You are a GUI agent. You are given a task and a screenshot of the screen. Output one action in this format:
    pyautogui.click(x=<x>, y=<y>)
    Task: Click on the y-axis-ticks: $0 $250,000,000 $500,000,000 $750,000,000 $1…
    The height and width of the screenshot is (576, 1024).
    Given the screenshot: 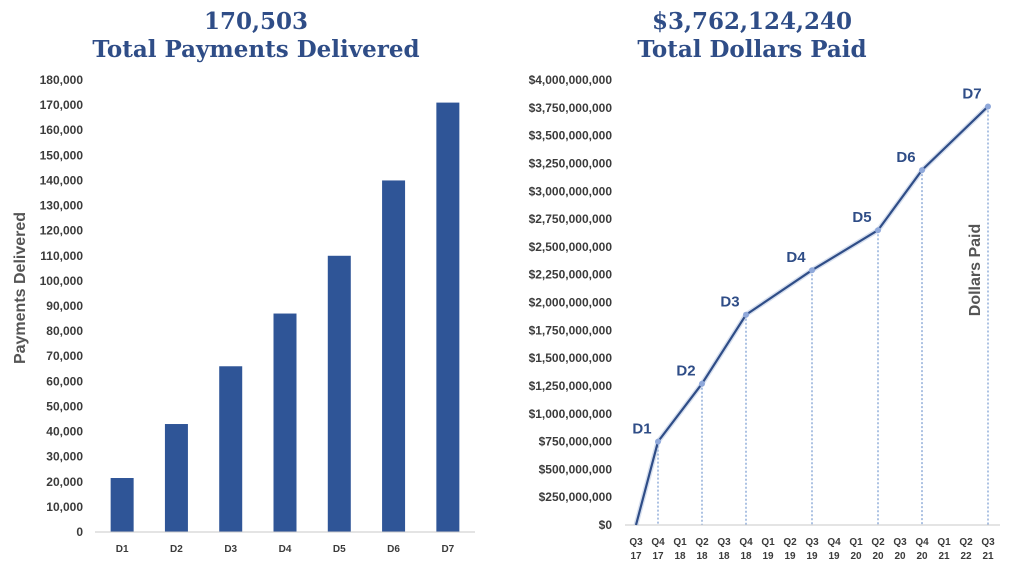 What is the action you would take?
    pyautogui.click(x=571, y=302)
    